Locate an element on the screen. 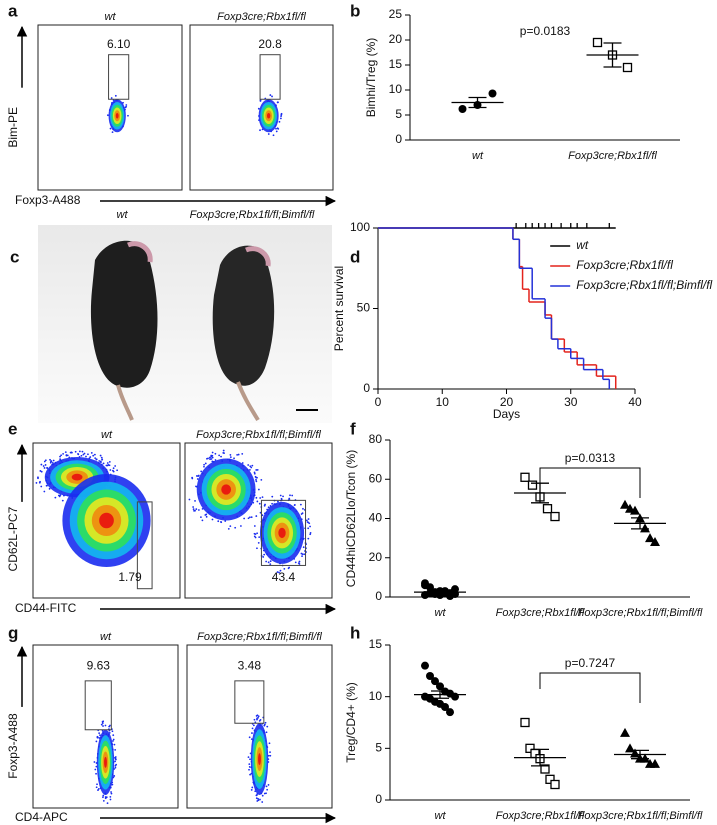  plot-title: Foxp3cre;Rbx1fl/fl is located at coordinates (261, 17).